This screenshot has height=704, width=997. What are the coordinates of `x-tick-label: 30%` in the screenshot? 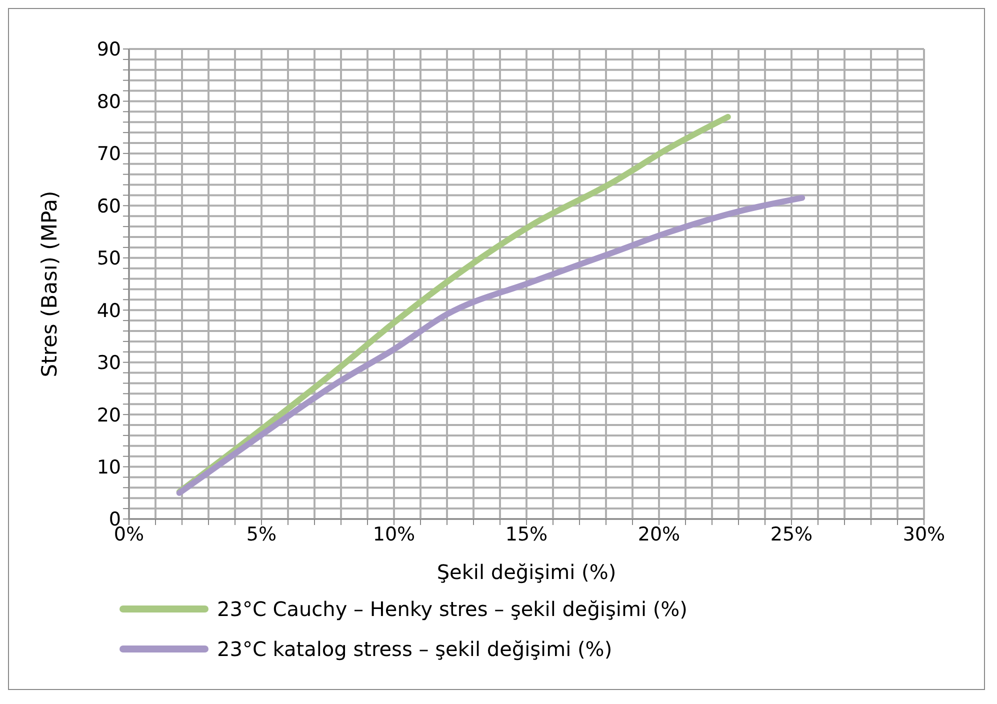 It's located at (924, 534).